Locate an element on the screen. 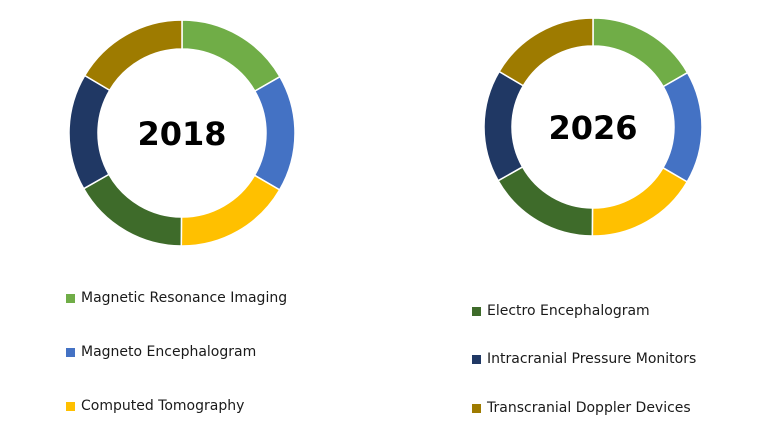  slice-2026-magneto-encephalogram is located at coordinates (682, 127).